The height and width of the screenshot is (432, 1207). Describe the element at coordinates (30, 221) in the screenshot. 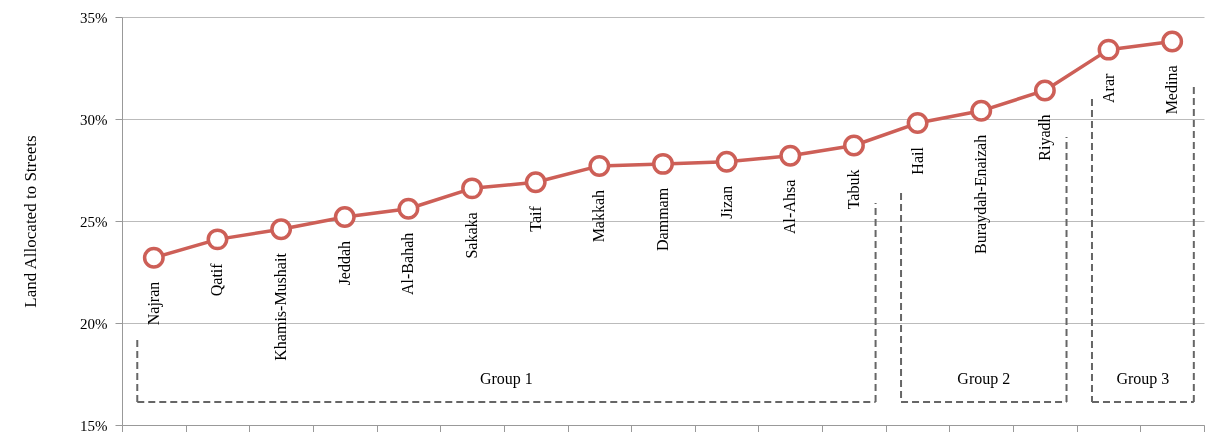

I see `y-axis-title: Land Allocated to Streets` at that location.